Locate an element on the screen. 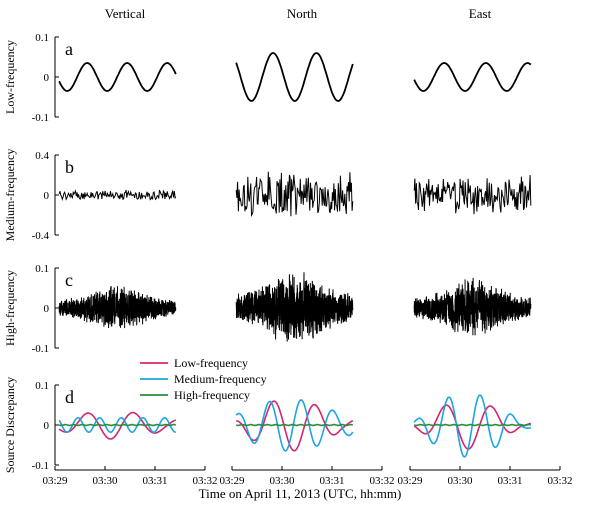 The width and height of the screenshot is (600, 509). y-axis-label: Medium-frequency is located at coordinates (10, 195).